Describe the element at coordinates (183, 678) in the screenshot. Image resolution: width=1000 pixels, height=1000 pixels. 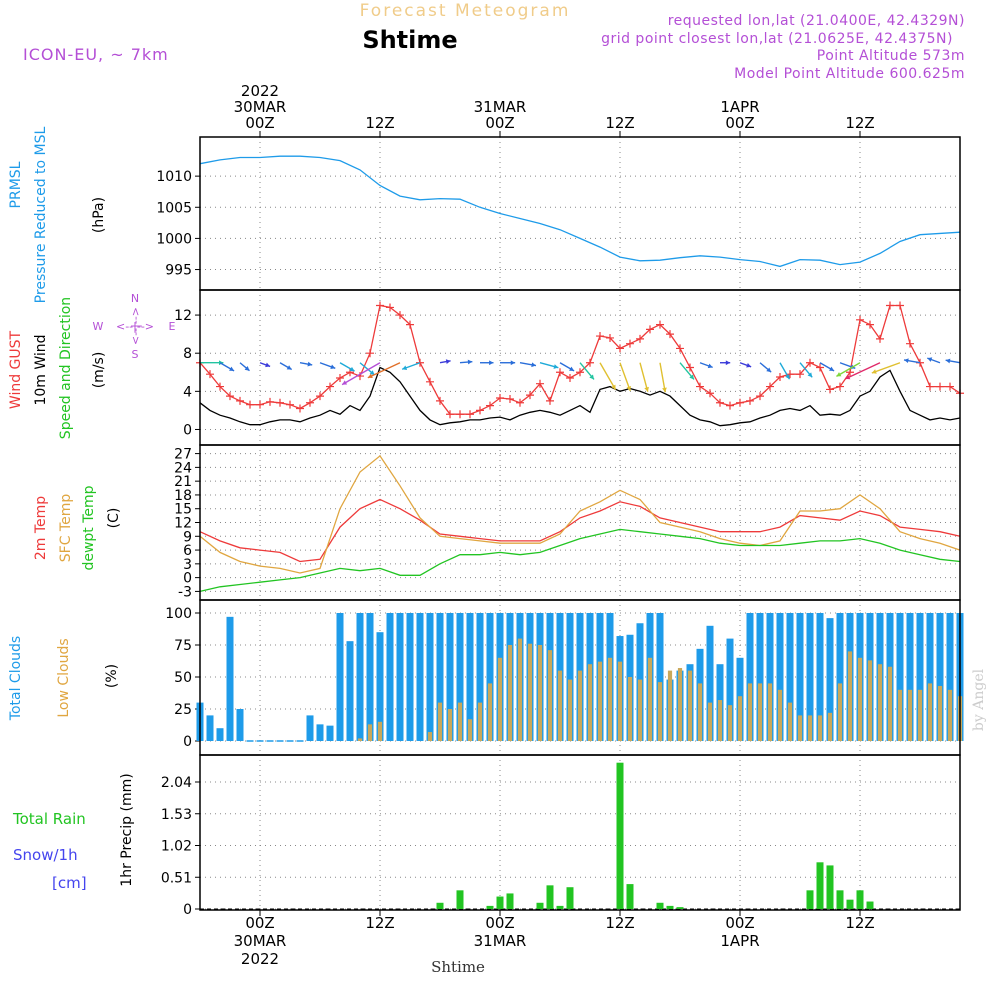
I see `y-tick-label: 50` at that location.